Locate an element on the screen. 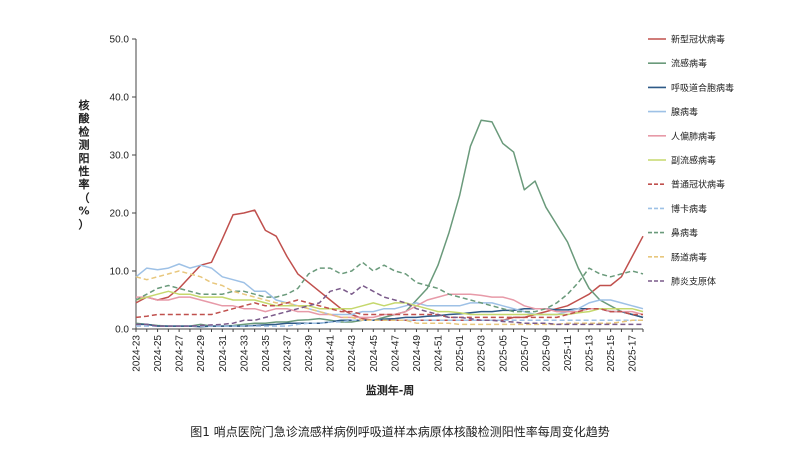  x-tick-label: 2024-47 is located at coordinates (395, 353).